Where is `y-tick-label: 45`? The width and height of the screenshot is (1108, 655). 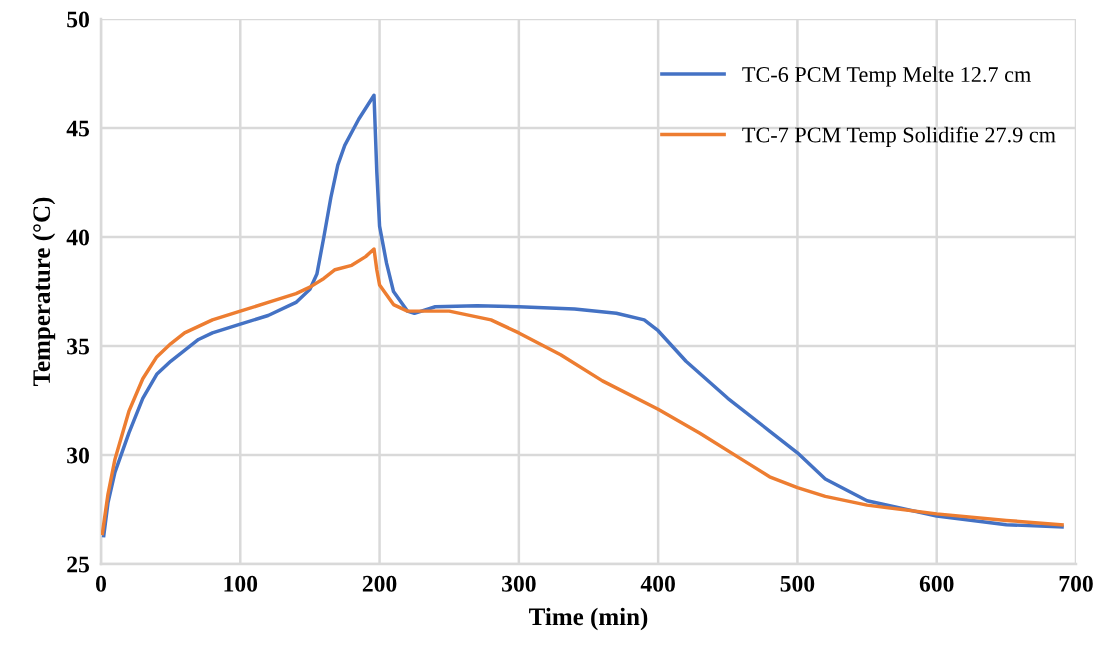
y-tick-label: 45 is located at coordinates (78, 128).